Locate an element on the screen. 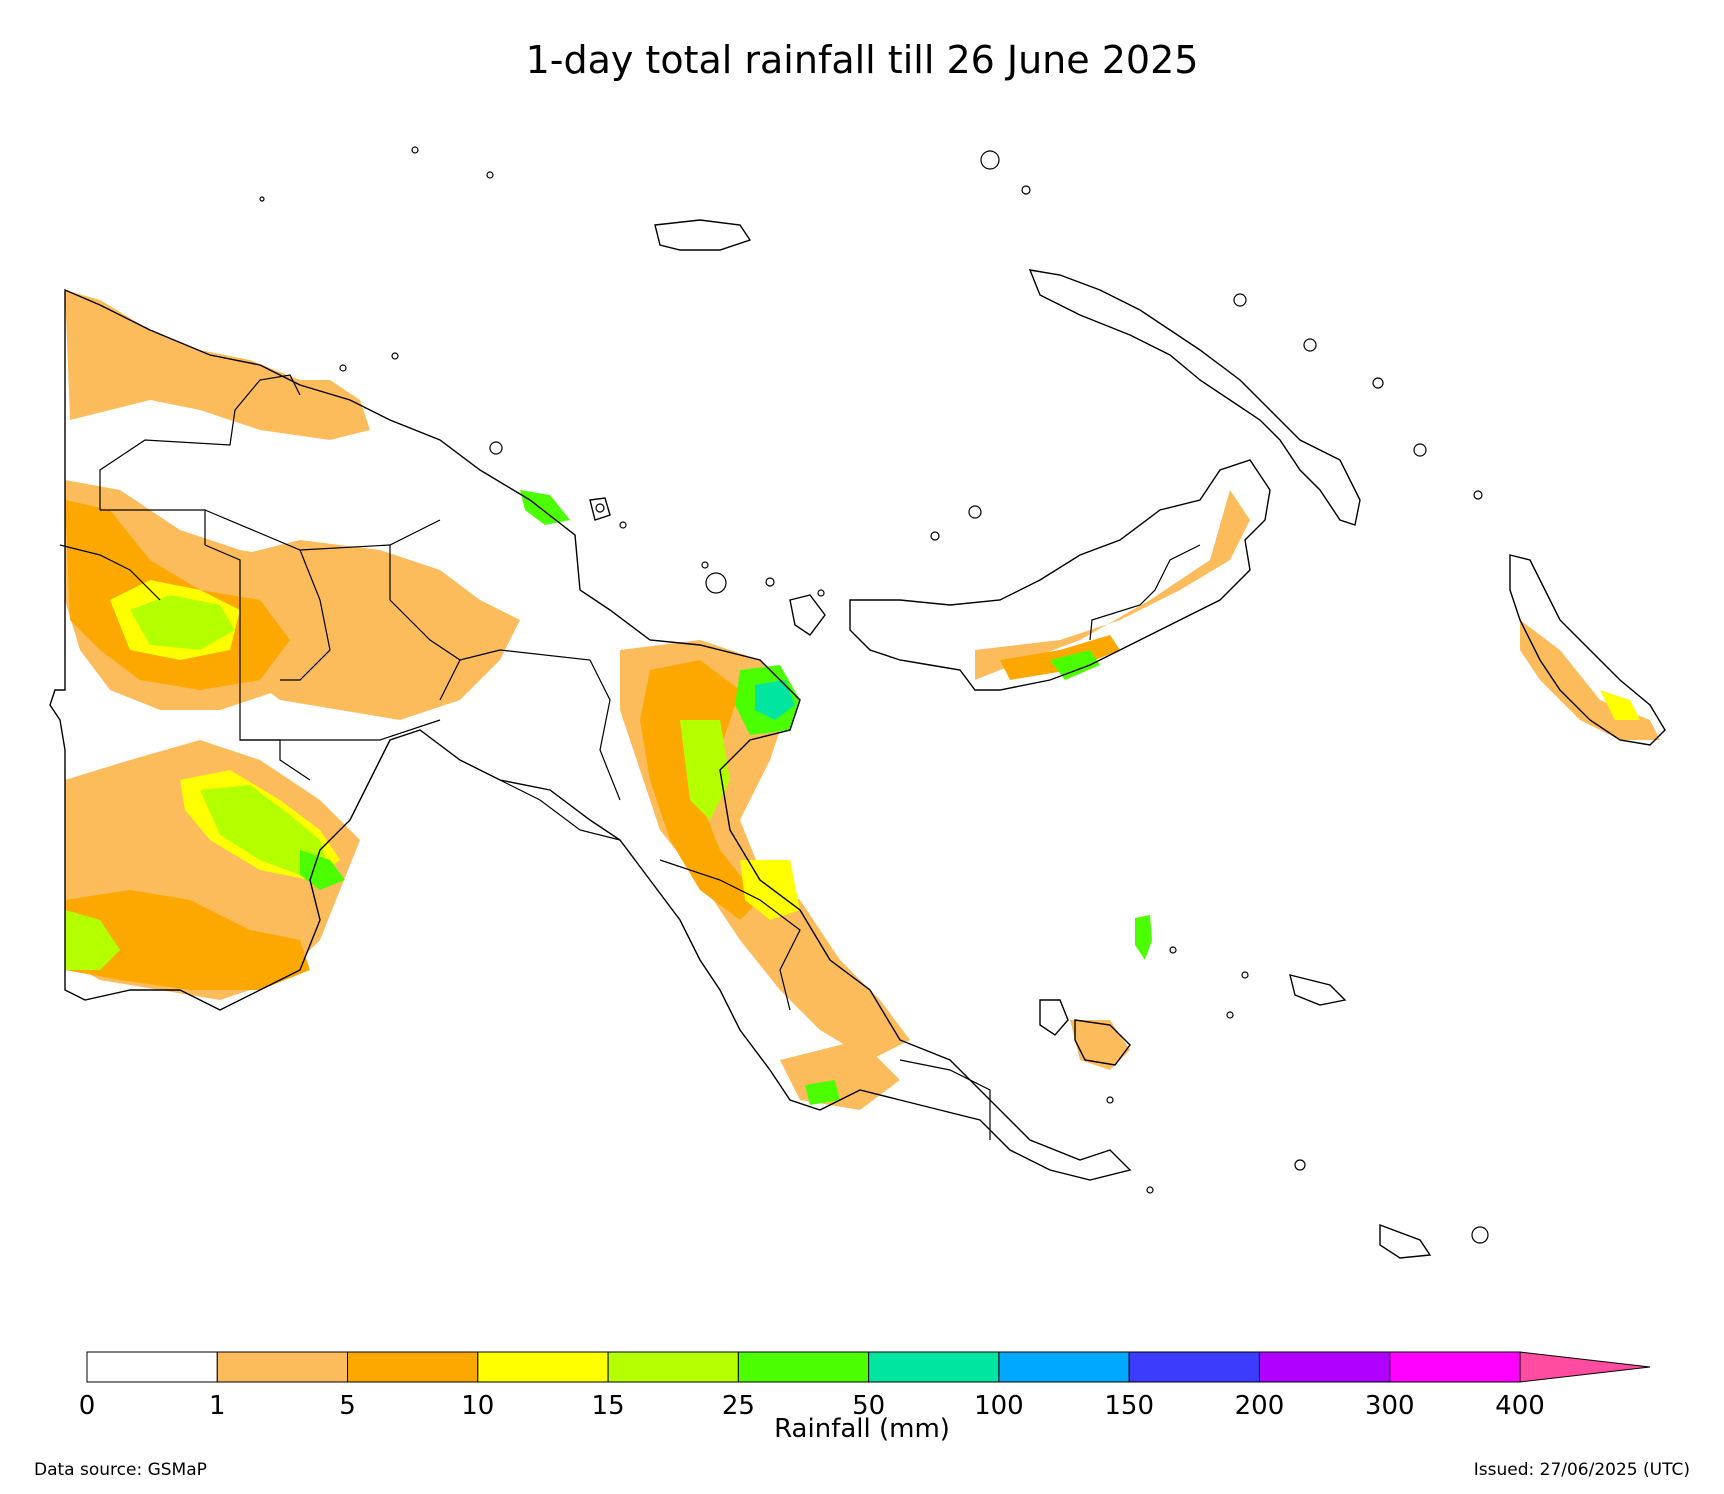 This screenshot has width=1724, height=1494. rain-green-new-britain is located at coordinates (1075, 665).